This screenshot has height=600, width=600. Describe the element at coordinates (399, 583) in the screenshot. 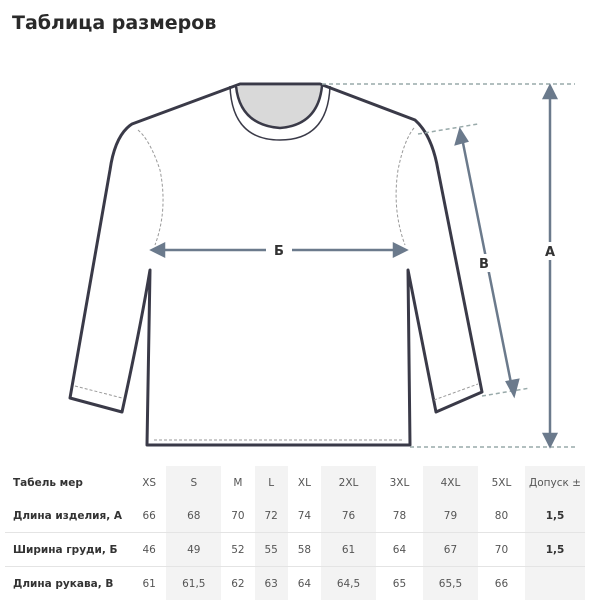

I see `table-cell: 65` at that location.